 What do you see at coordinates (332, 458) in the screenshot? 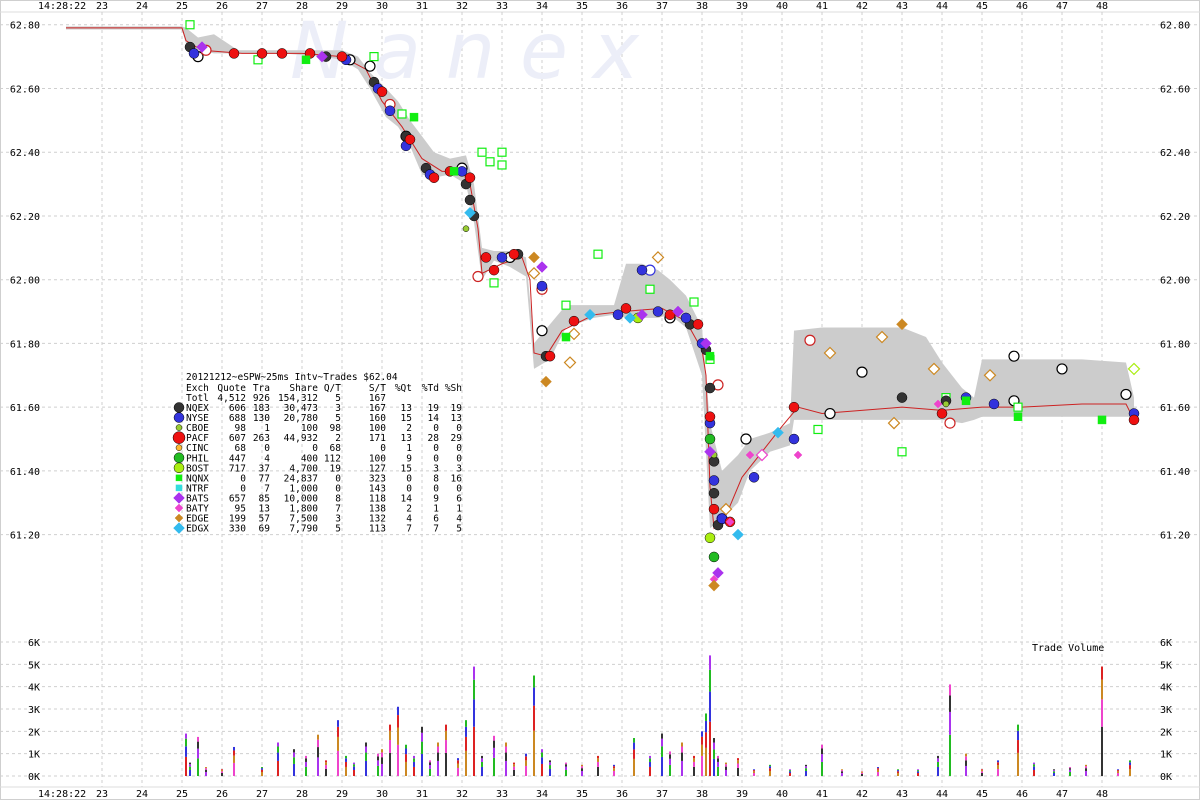
I see `legend-row-phil-cell: 112` at bounding box center [332, 458].